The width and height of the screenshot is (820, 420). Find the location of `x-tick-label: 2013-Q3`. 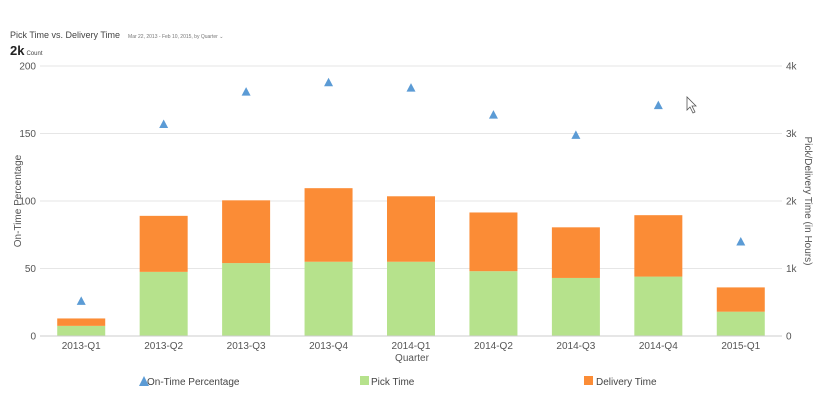

x-tick-label: 2013-Q3 is located at coordinates (246, 346).